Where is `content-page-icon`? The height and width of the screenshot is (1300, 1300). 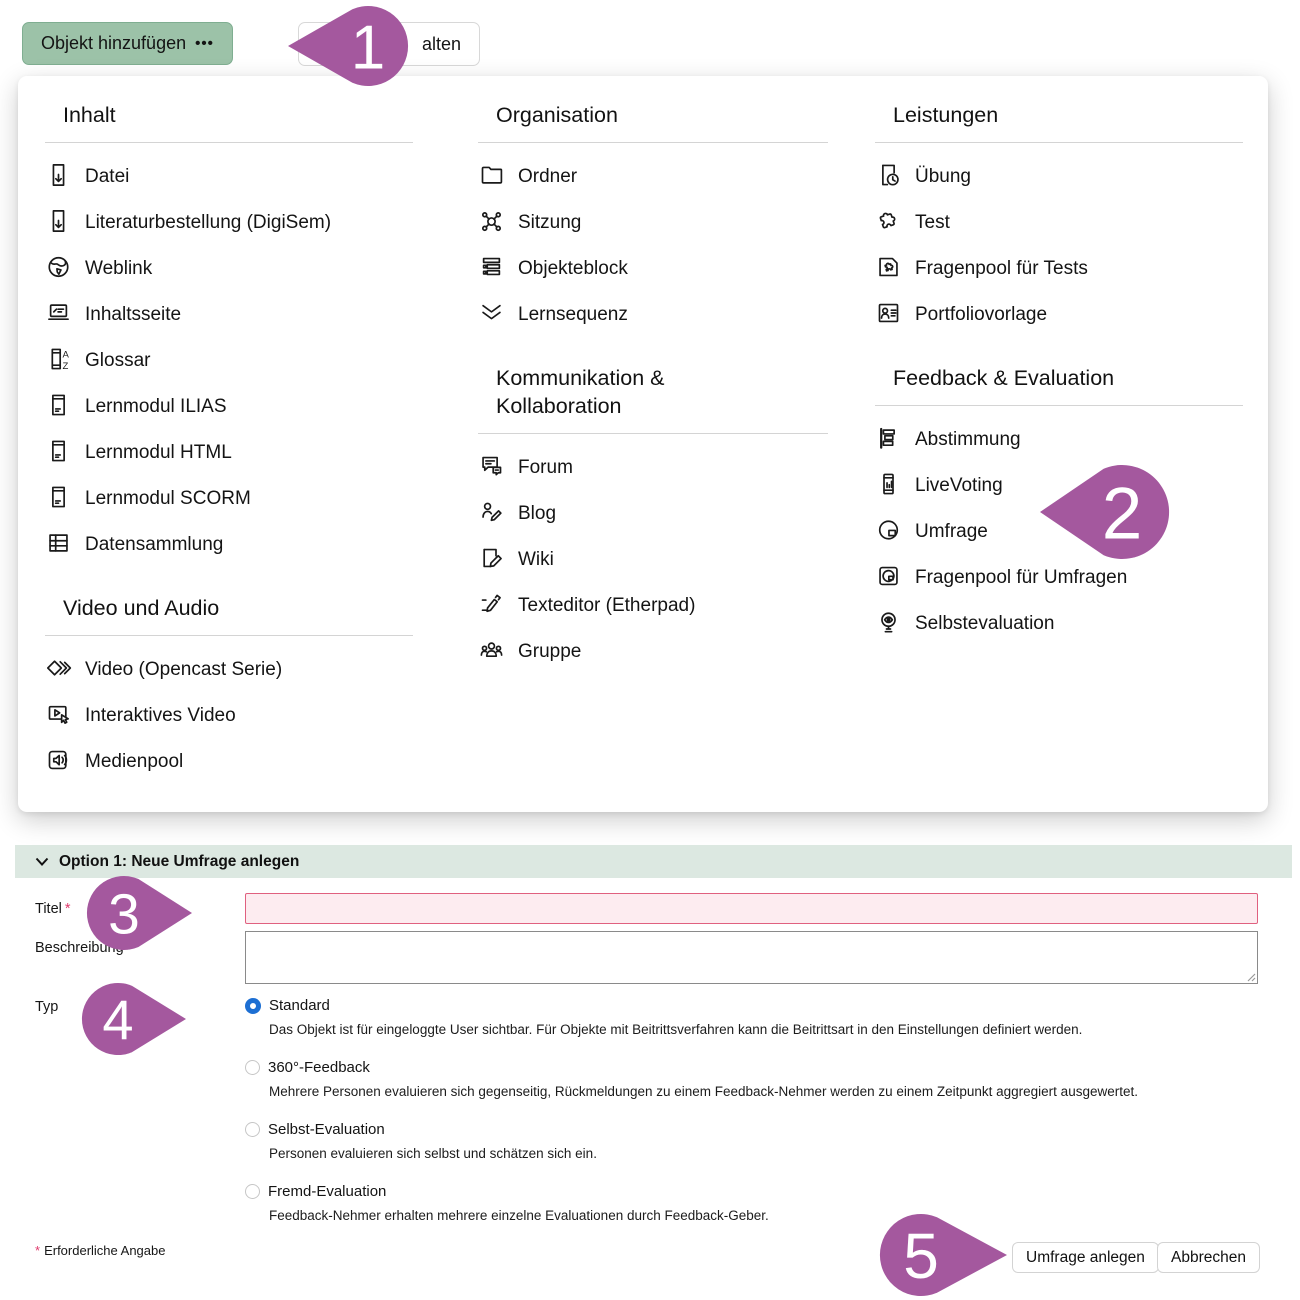 content-page-icon is located at coordinates (58, 313).